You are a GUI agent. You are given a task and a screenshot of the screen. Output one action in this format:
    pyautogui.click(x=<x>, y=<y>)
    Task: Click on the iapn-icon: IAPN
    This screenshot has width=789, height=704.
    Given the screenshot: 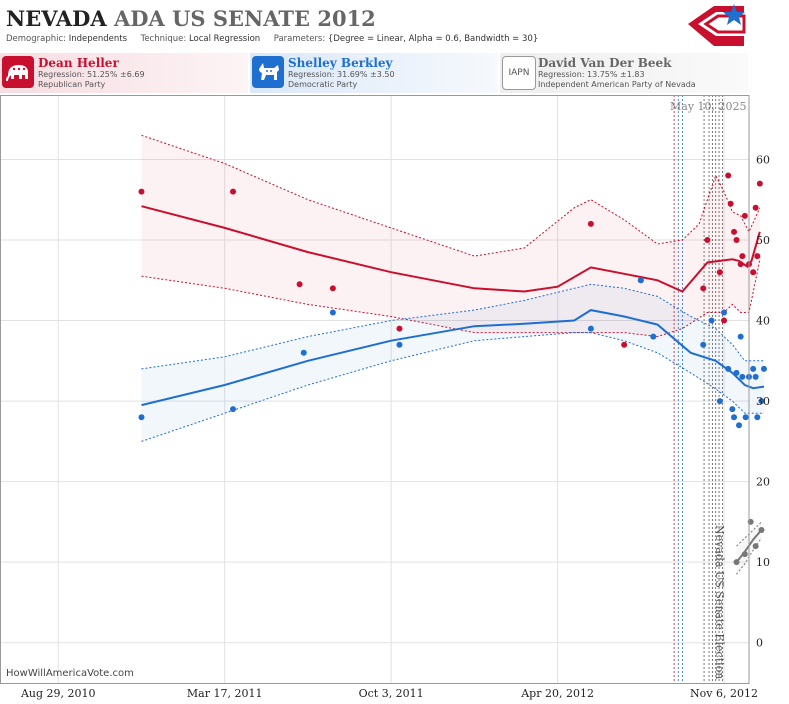 What is the action you would take?
    pyautogui.click(x=519, y=73)
    